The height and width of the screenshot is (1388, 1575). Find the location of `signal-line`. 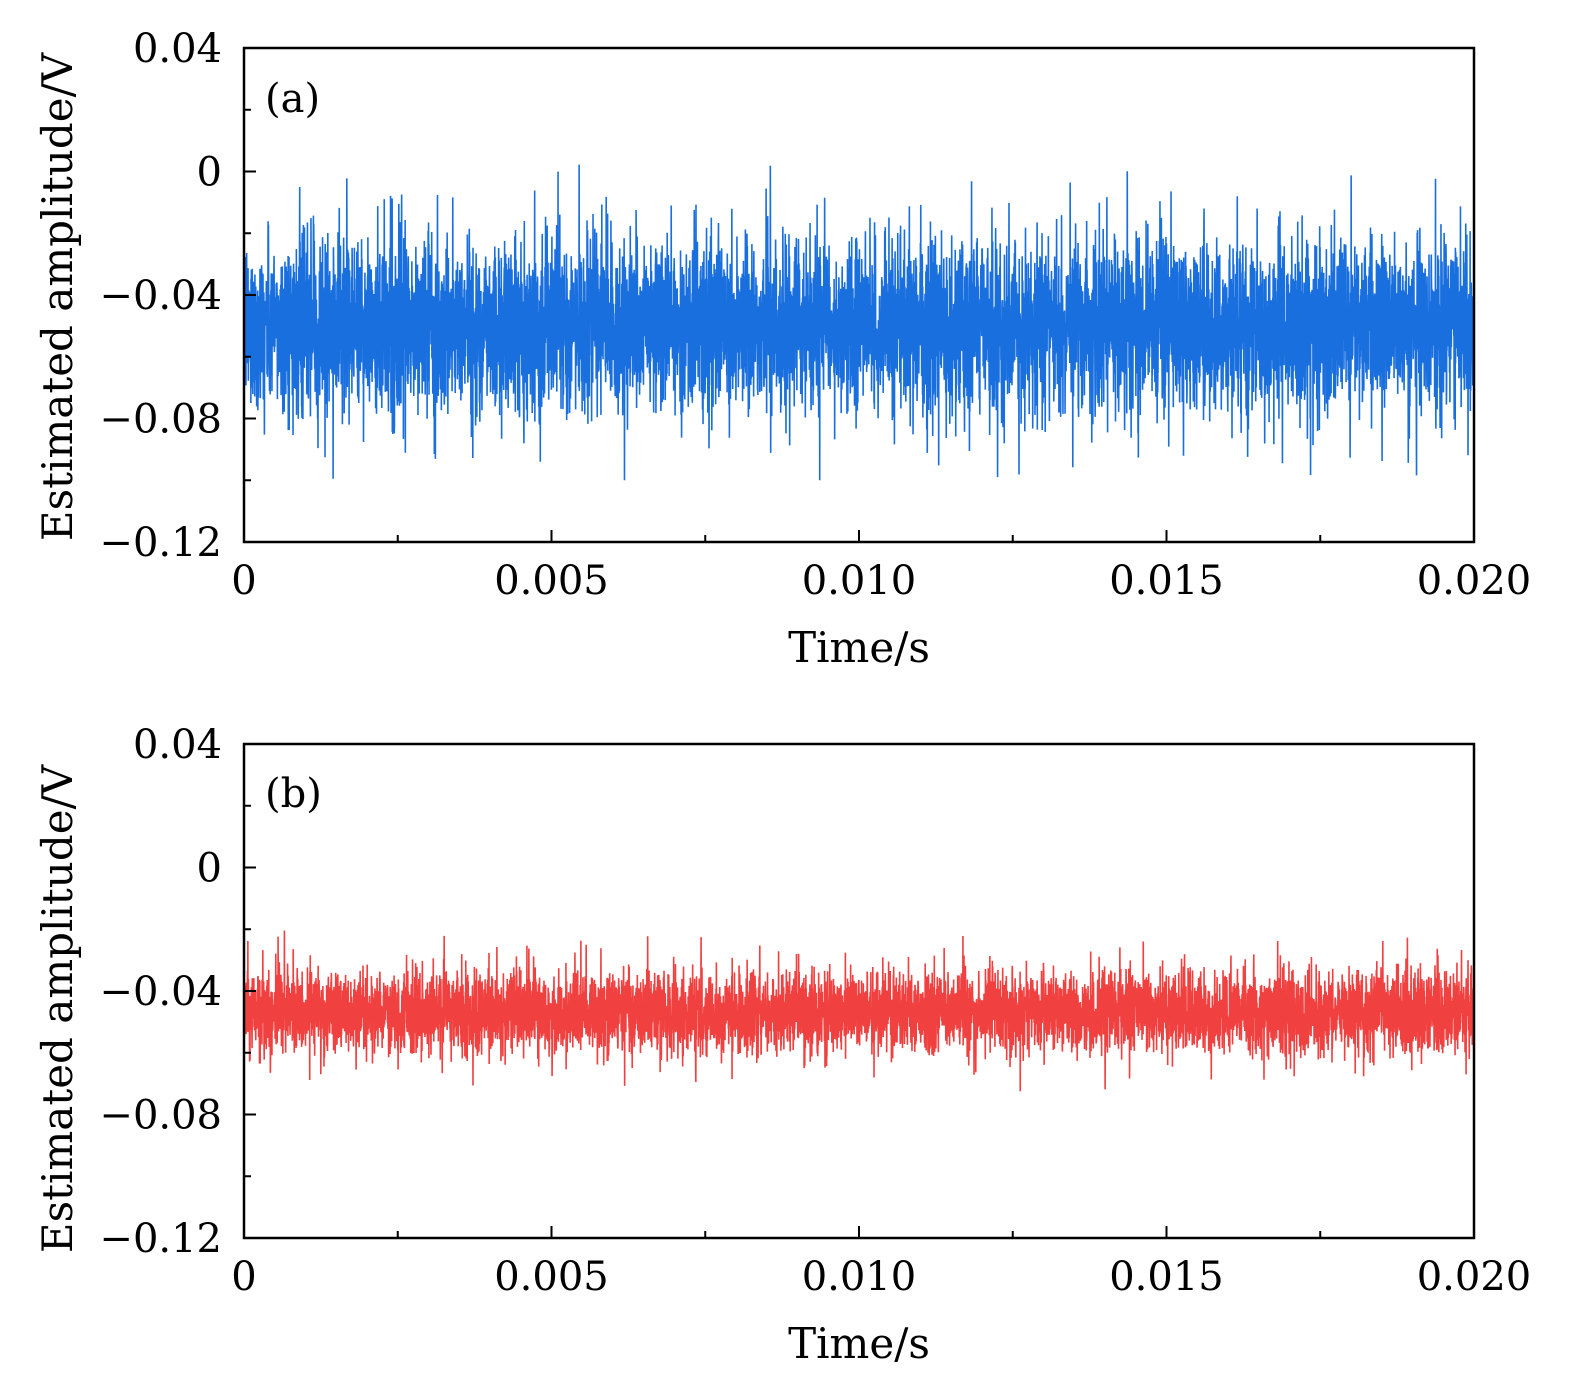

signal-line is located at coordinates (859, 1011).